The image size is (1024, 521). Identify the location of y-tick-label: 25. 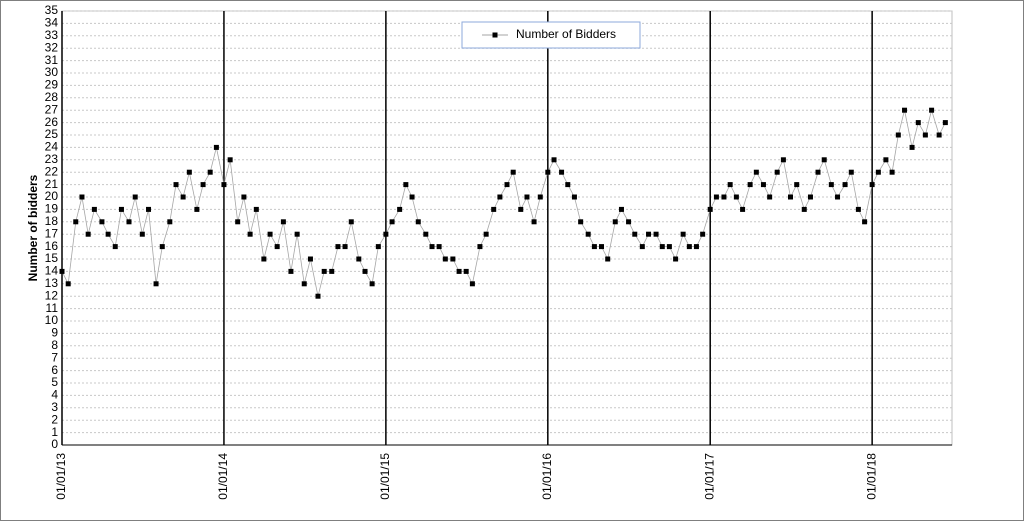
(52, 134).